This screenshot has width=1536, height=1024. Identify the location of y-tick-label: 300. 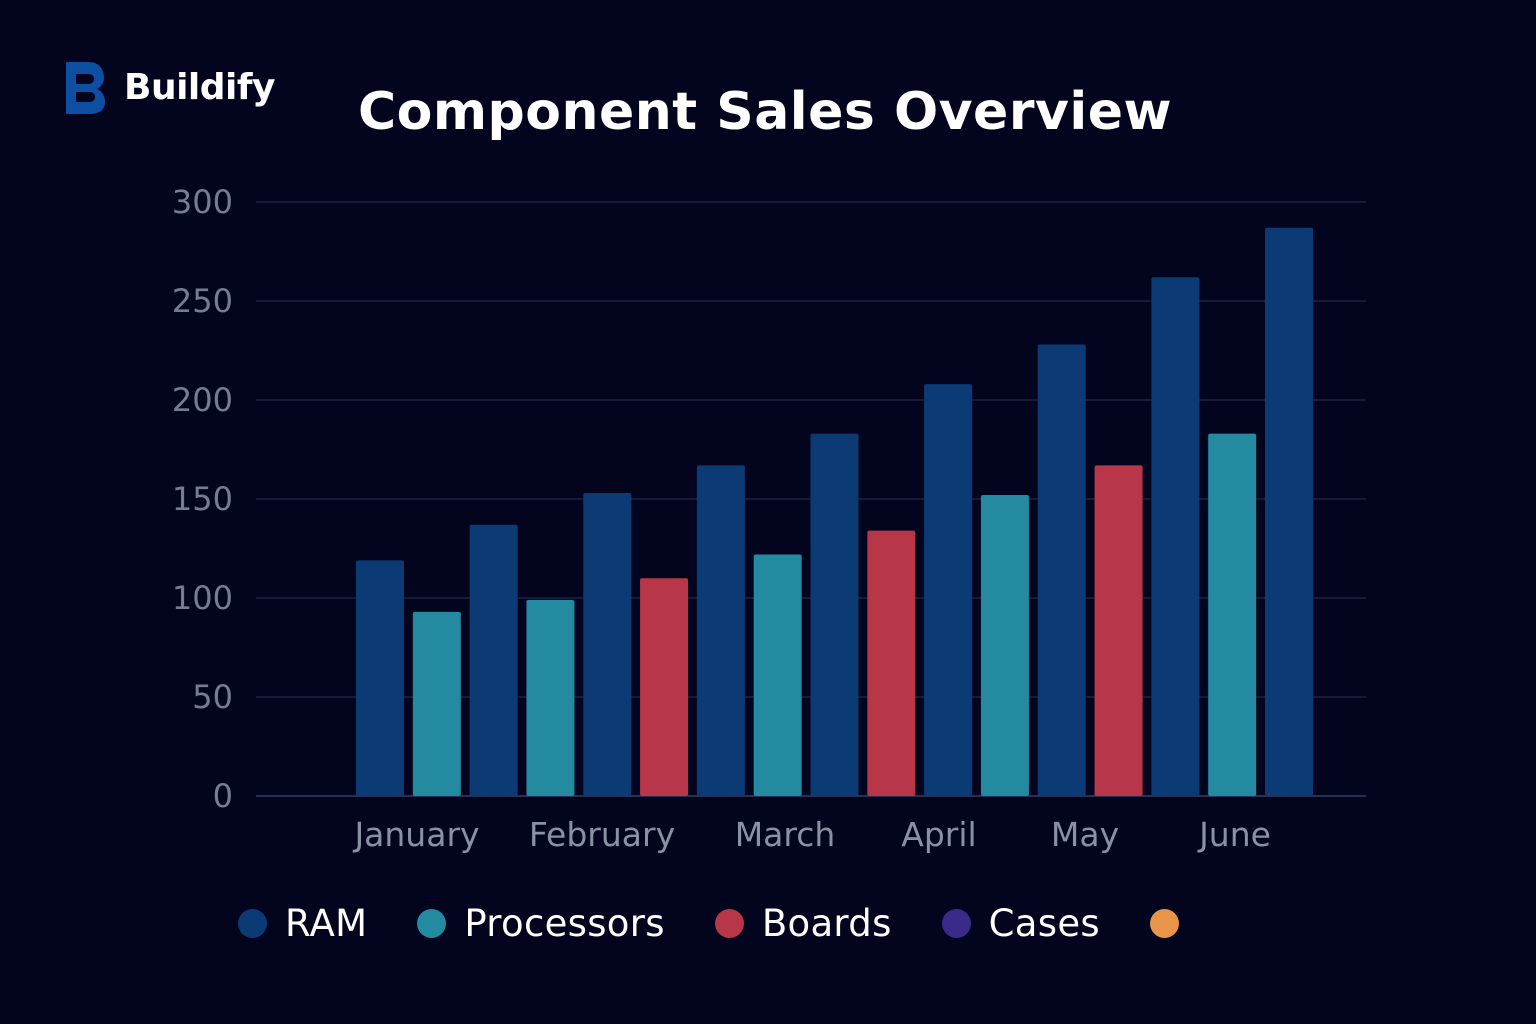
(202, 202).